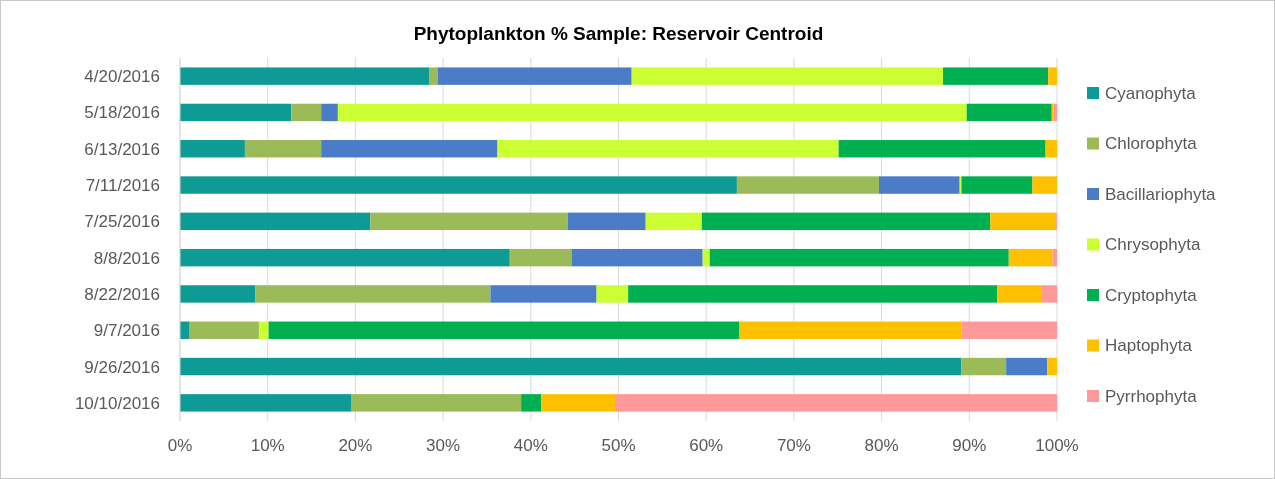 Image resolution: width=1275 pixels, height=479 pixels. What do you see at coordinates (881, 445) in the screenshot?
I see `x-tick-label: 80%` at bounding box center [881, 445].